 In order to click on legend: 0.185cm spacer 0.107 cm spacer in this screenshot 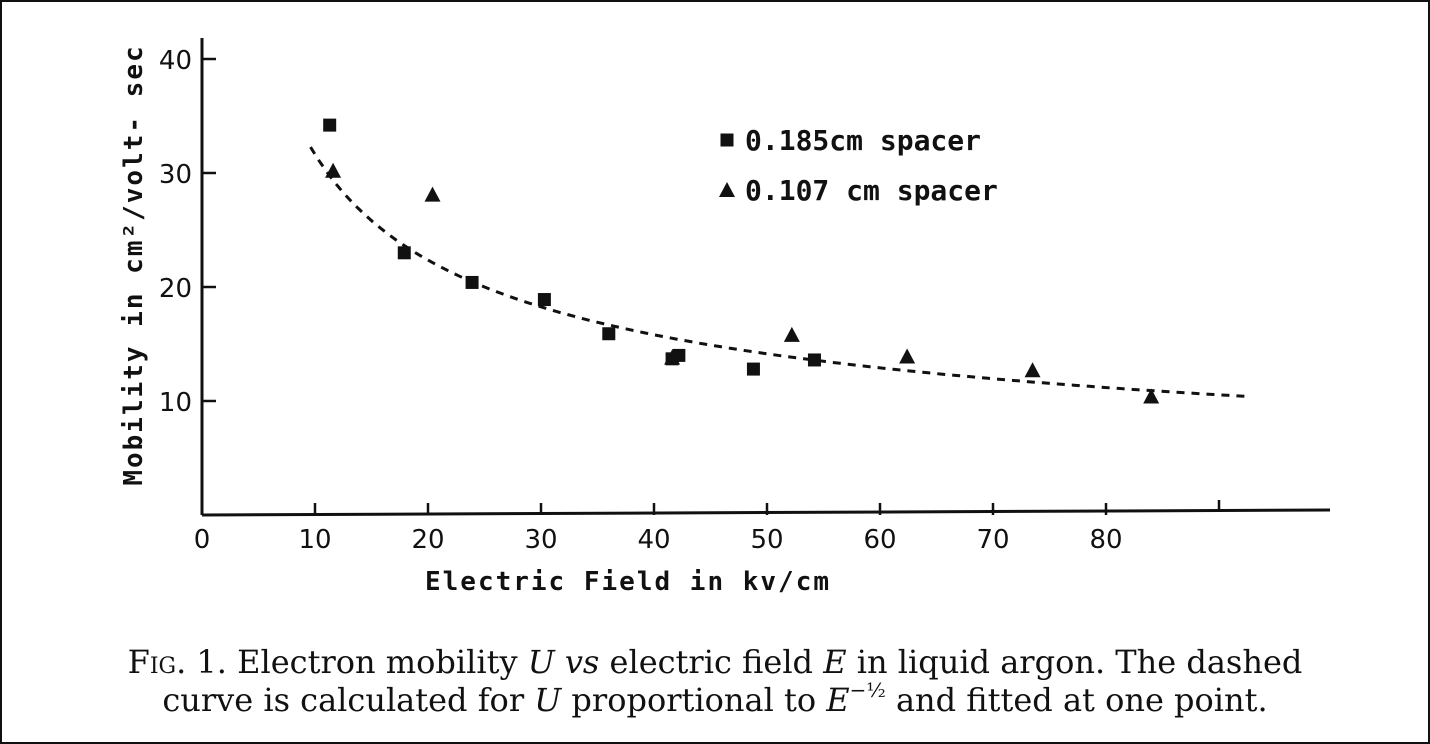, I will do `click(858, 165)`.